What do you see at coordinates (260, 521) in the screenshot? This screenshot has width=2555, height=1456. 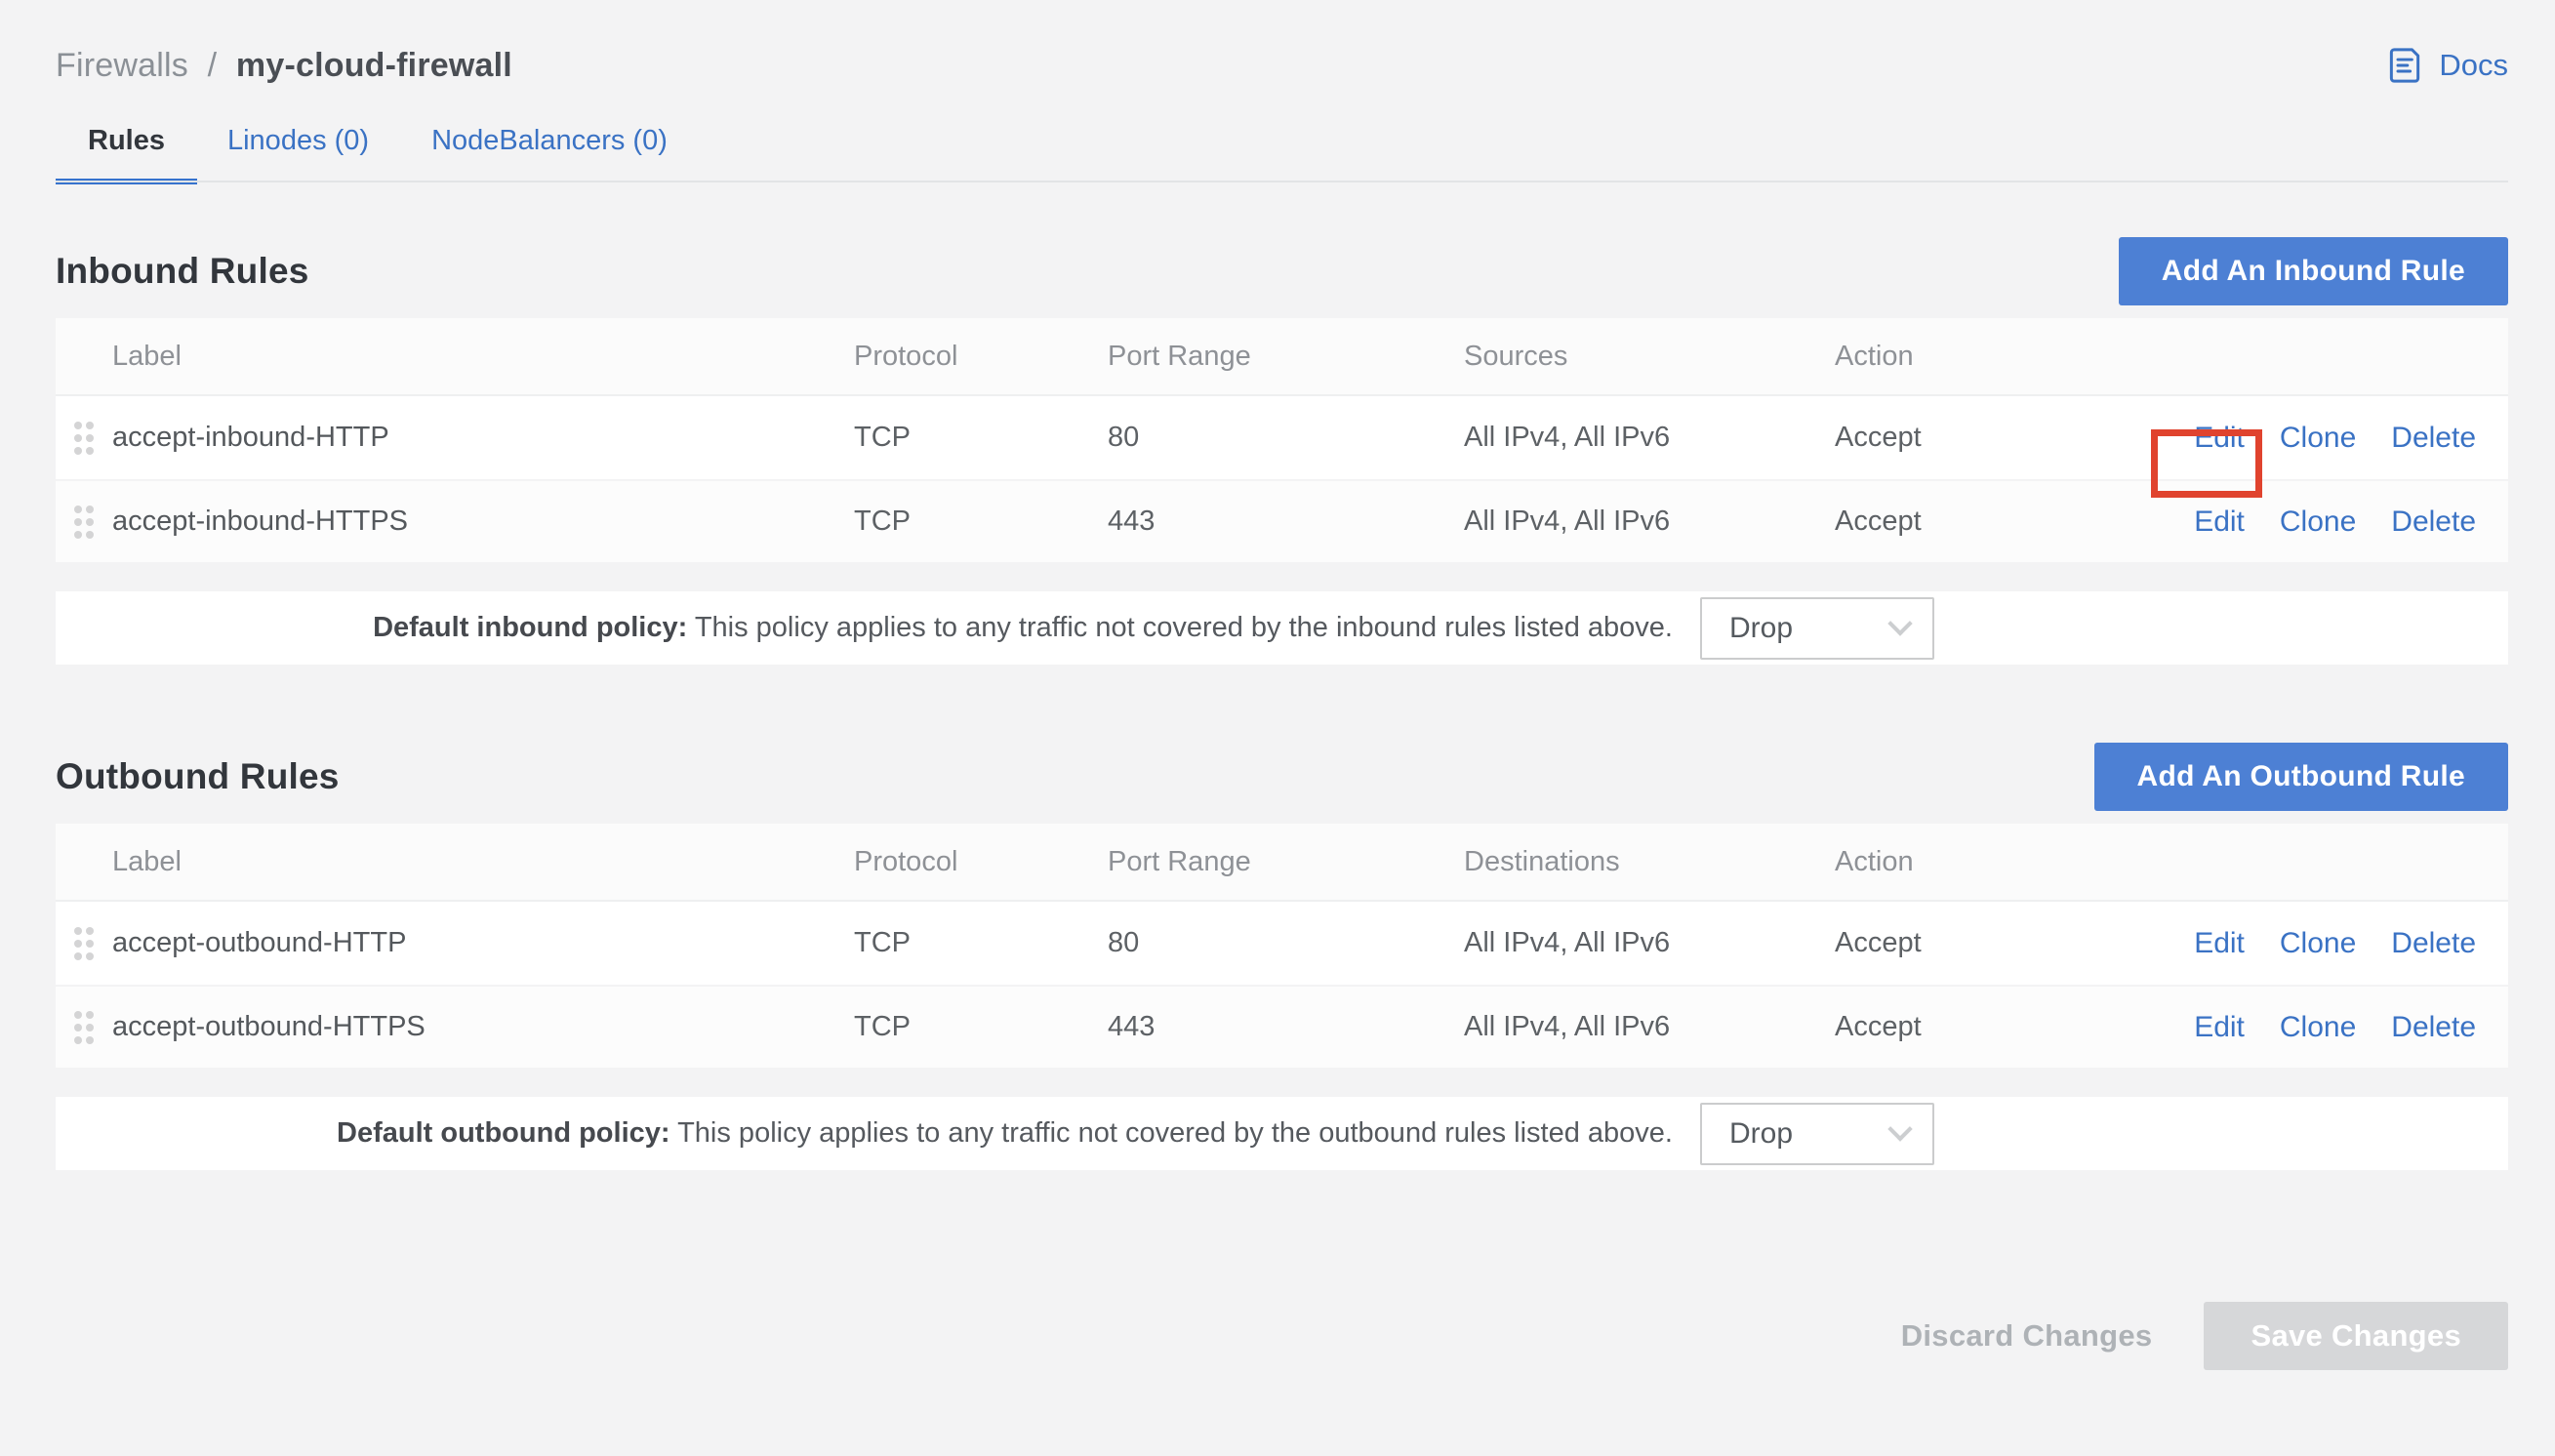 I see `rule-label: accept-inbound-HTTPS` at bounding box center [260, 521].